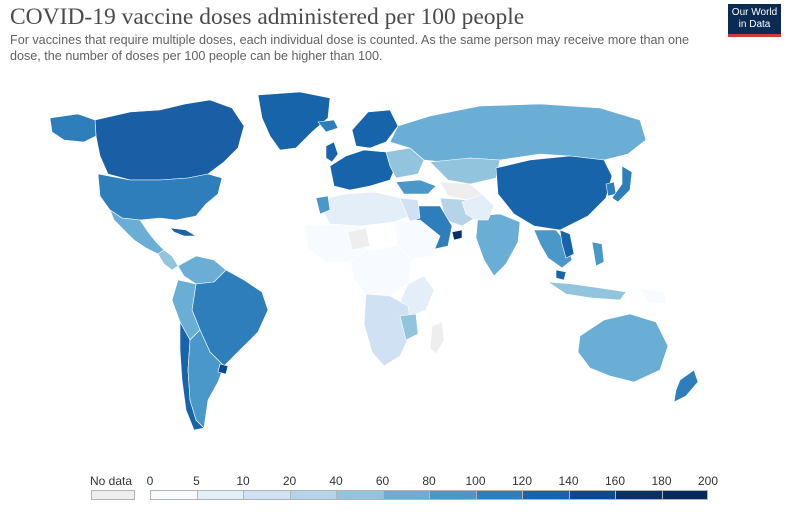 The height and width of the screenshot is (519, 800). Describe the element at coordinates (429, 481) in the screenshot. I see `legend-tick-label: 80` at that location.